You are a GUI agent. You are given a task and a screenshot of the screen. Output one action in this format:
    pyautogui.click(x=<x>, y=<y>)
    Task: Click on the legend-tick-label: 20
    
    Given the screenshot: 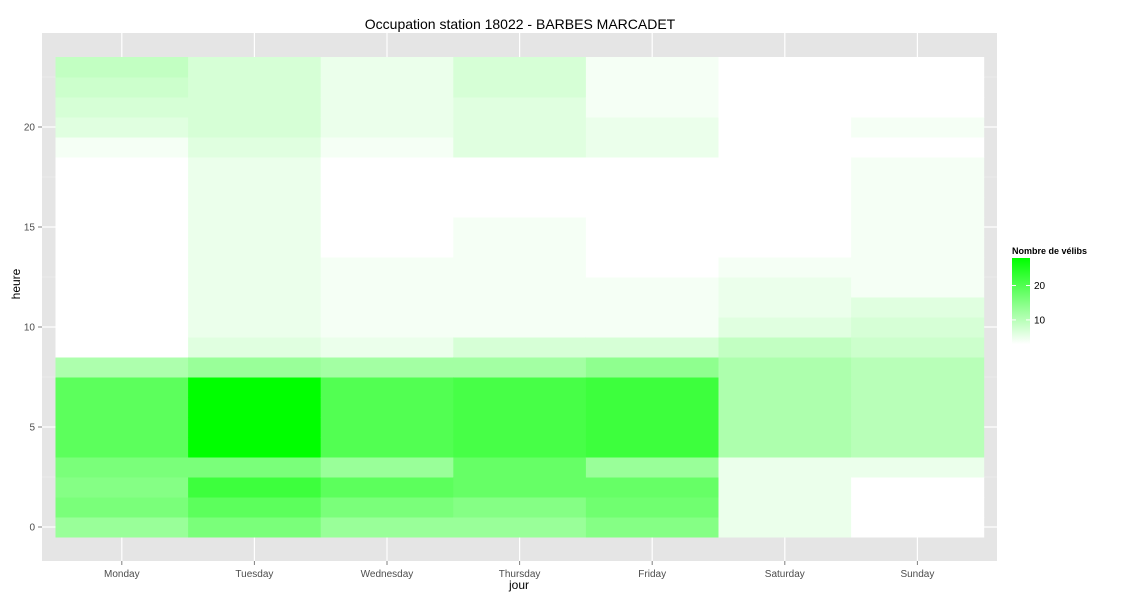 What is the action you would take?
    pyautogui.click(x=1040, y=286)
    